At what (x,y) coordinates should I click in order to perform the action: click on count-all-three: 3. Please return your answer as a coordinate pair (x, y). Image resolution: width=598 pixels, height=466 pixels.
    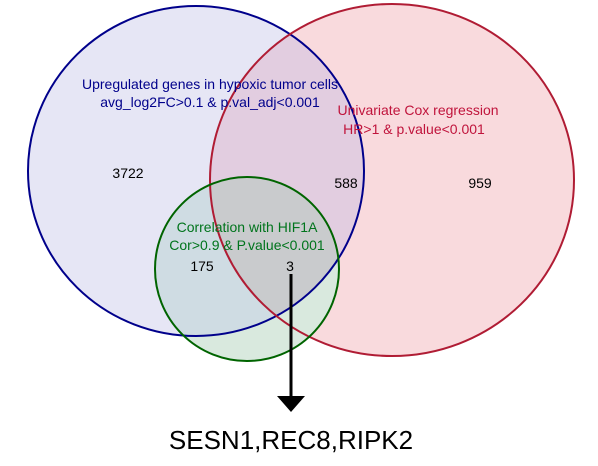
    Looking at the image, I should click on (290, 266).